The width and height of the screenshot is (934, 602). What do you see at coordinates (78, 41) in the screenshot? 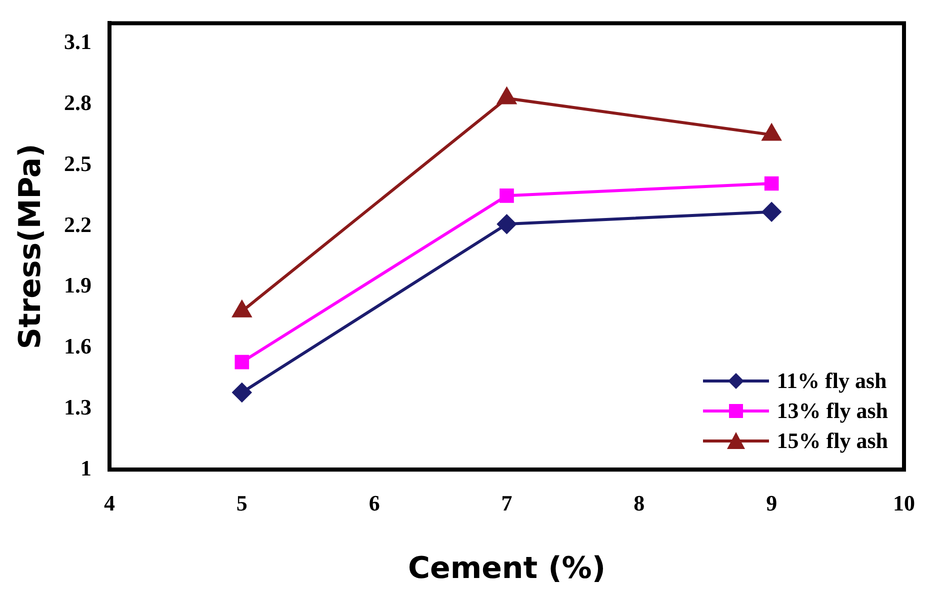
I see `y-tick-label: 3.1` at bounding box center [78, 41].